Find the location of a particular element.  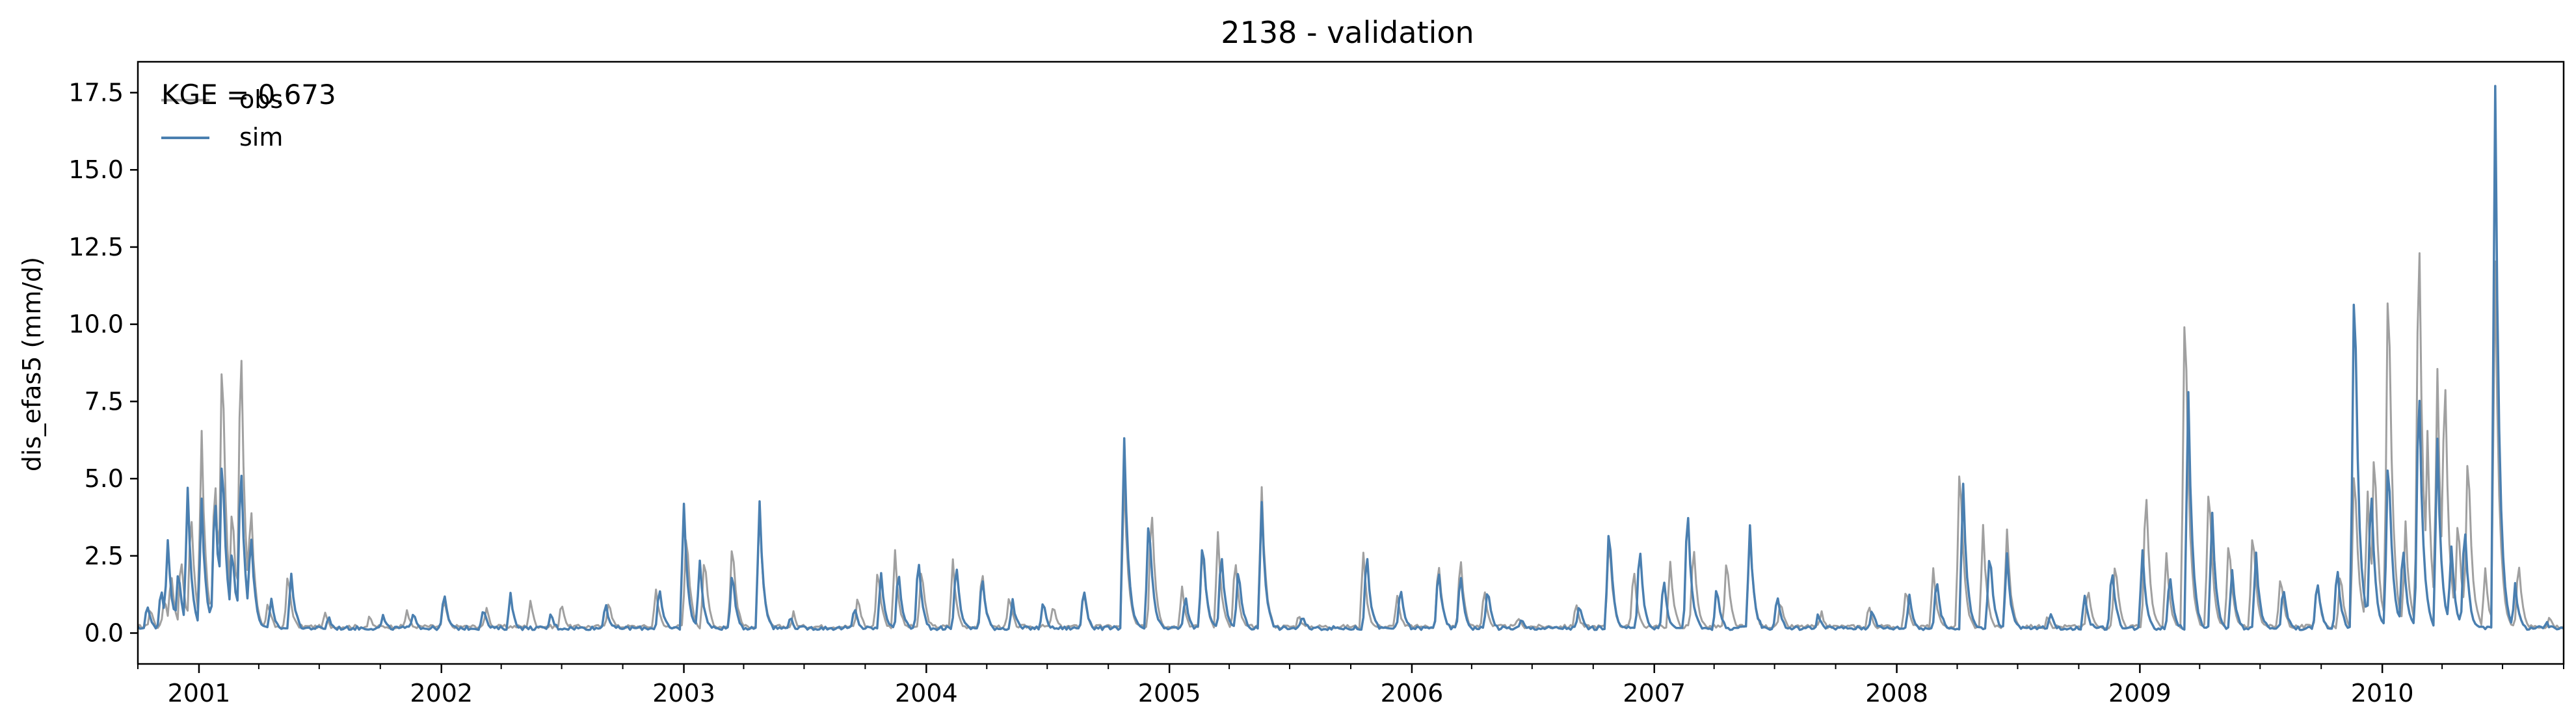

x-tick-label: 2004 is located at coordinates (926, 693).